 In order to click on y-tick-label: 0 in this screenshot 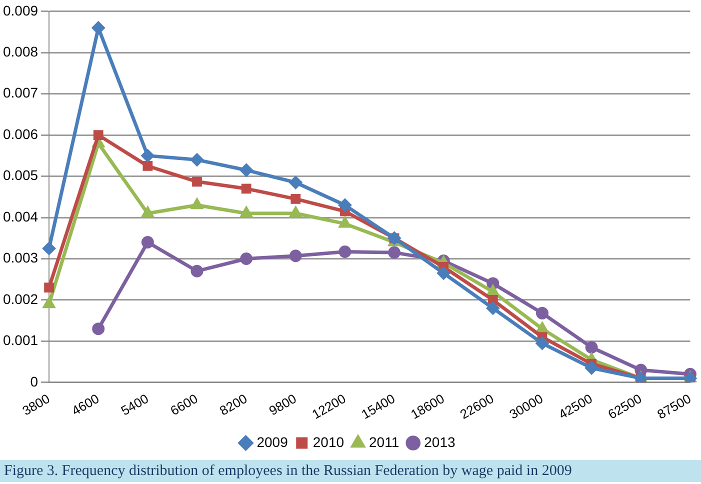, I will do `click(34, 381)`.